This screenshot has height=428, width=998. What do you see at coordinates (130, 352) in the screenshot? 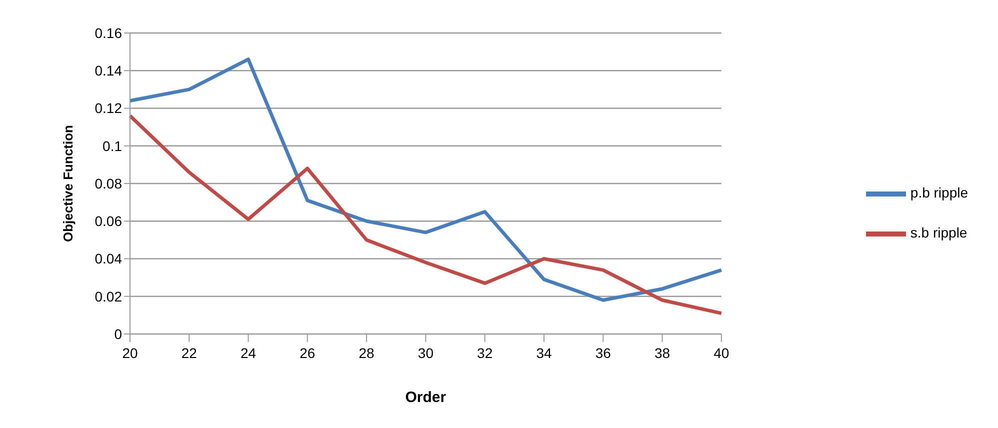
I see `x-tick-label: 20` at bounding box center [130, 352].